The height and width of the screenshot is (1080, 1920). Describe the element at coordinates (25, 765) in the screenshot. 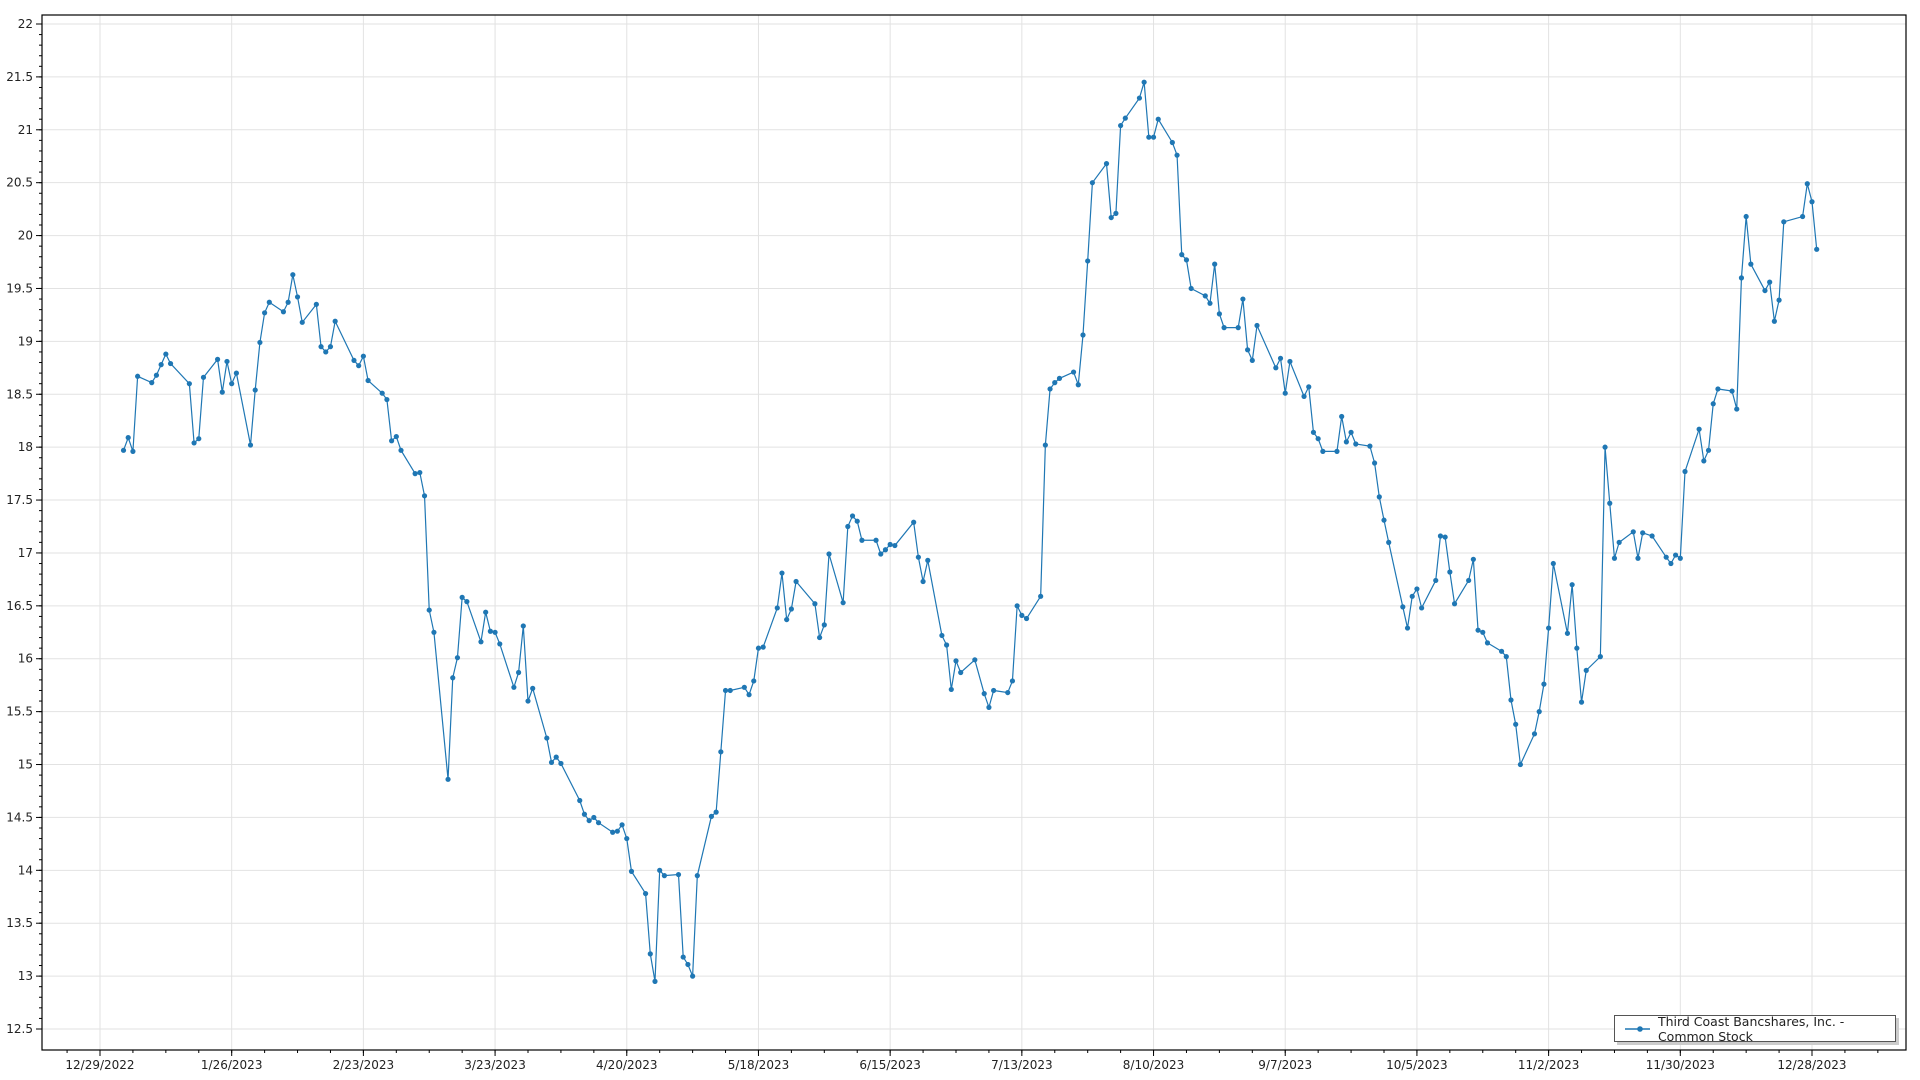

I see `y-tick-label: 15` at that location.